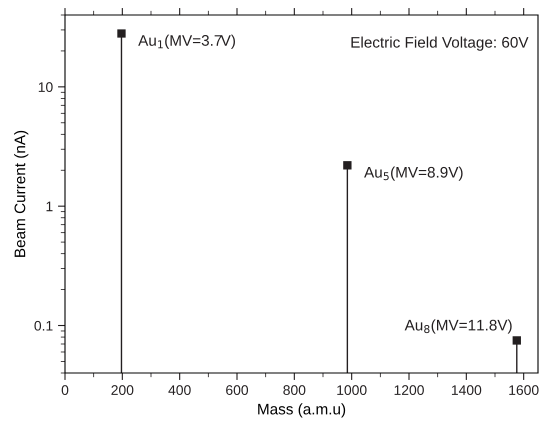 The width and height of the screenshot is (539, 427). I want to click on annotation: Au$_{1}$(MV=3.7V), so click(186, 41).